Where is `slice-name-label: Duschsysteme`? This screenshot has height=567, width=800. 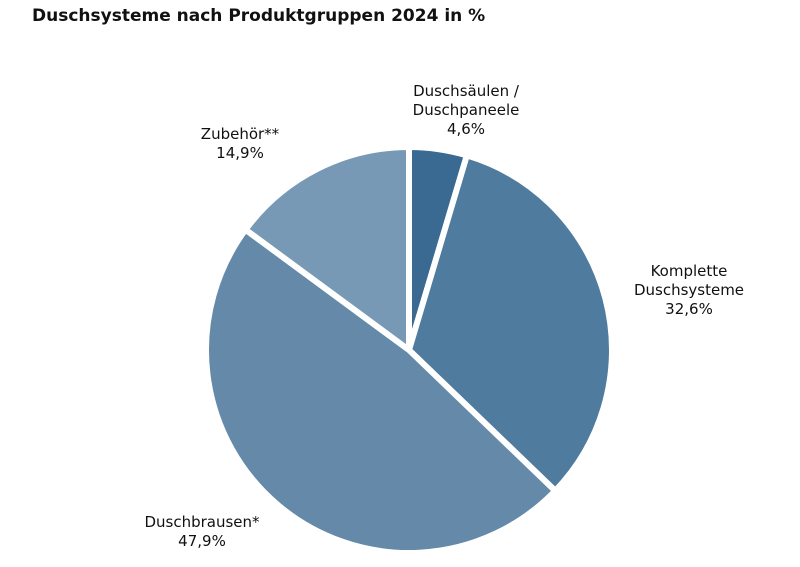 slice-name-label: Duschsysteme is located at coordinates (689, 290).